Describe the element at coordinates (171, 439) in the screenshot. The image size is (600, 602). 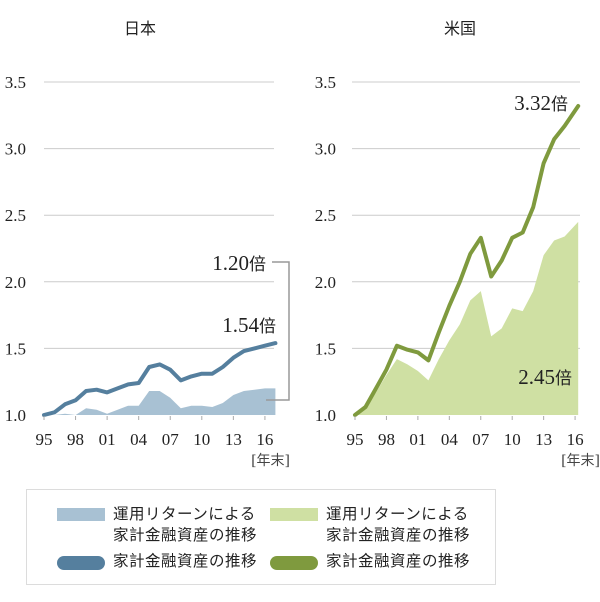
I see `japan-x-tick-label: 07` at that location.